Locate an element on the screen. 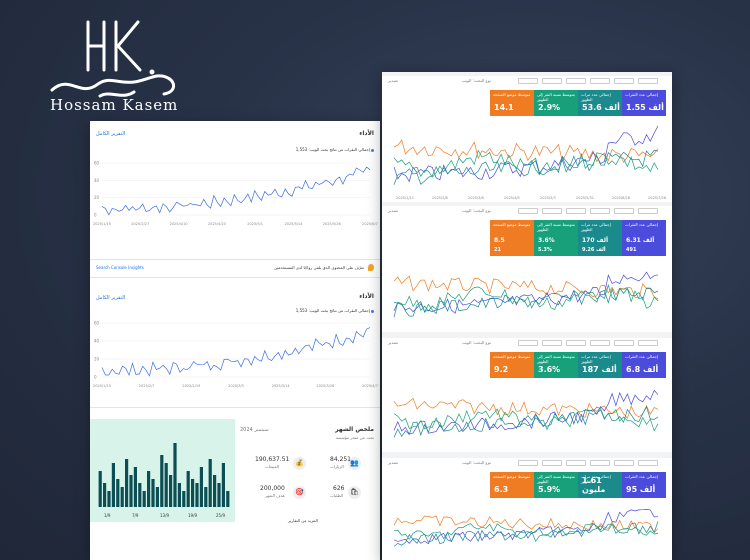 The height and width of the screenshot is (560, 750). goal-value: 200,000 is located at coordinates (272, 488).